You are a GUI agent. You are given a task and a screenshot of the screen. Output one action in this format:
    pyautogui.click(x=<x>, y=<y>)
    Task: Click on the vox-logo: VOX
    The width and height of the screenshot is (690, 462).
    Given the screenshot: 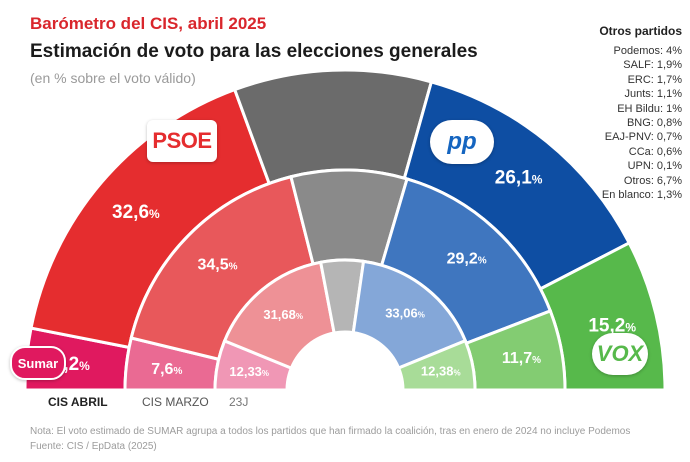 What is the action you would take?
    pyautogui.click(x=620, y=354)
    